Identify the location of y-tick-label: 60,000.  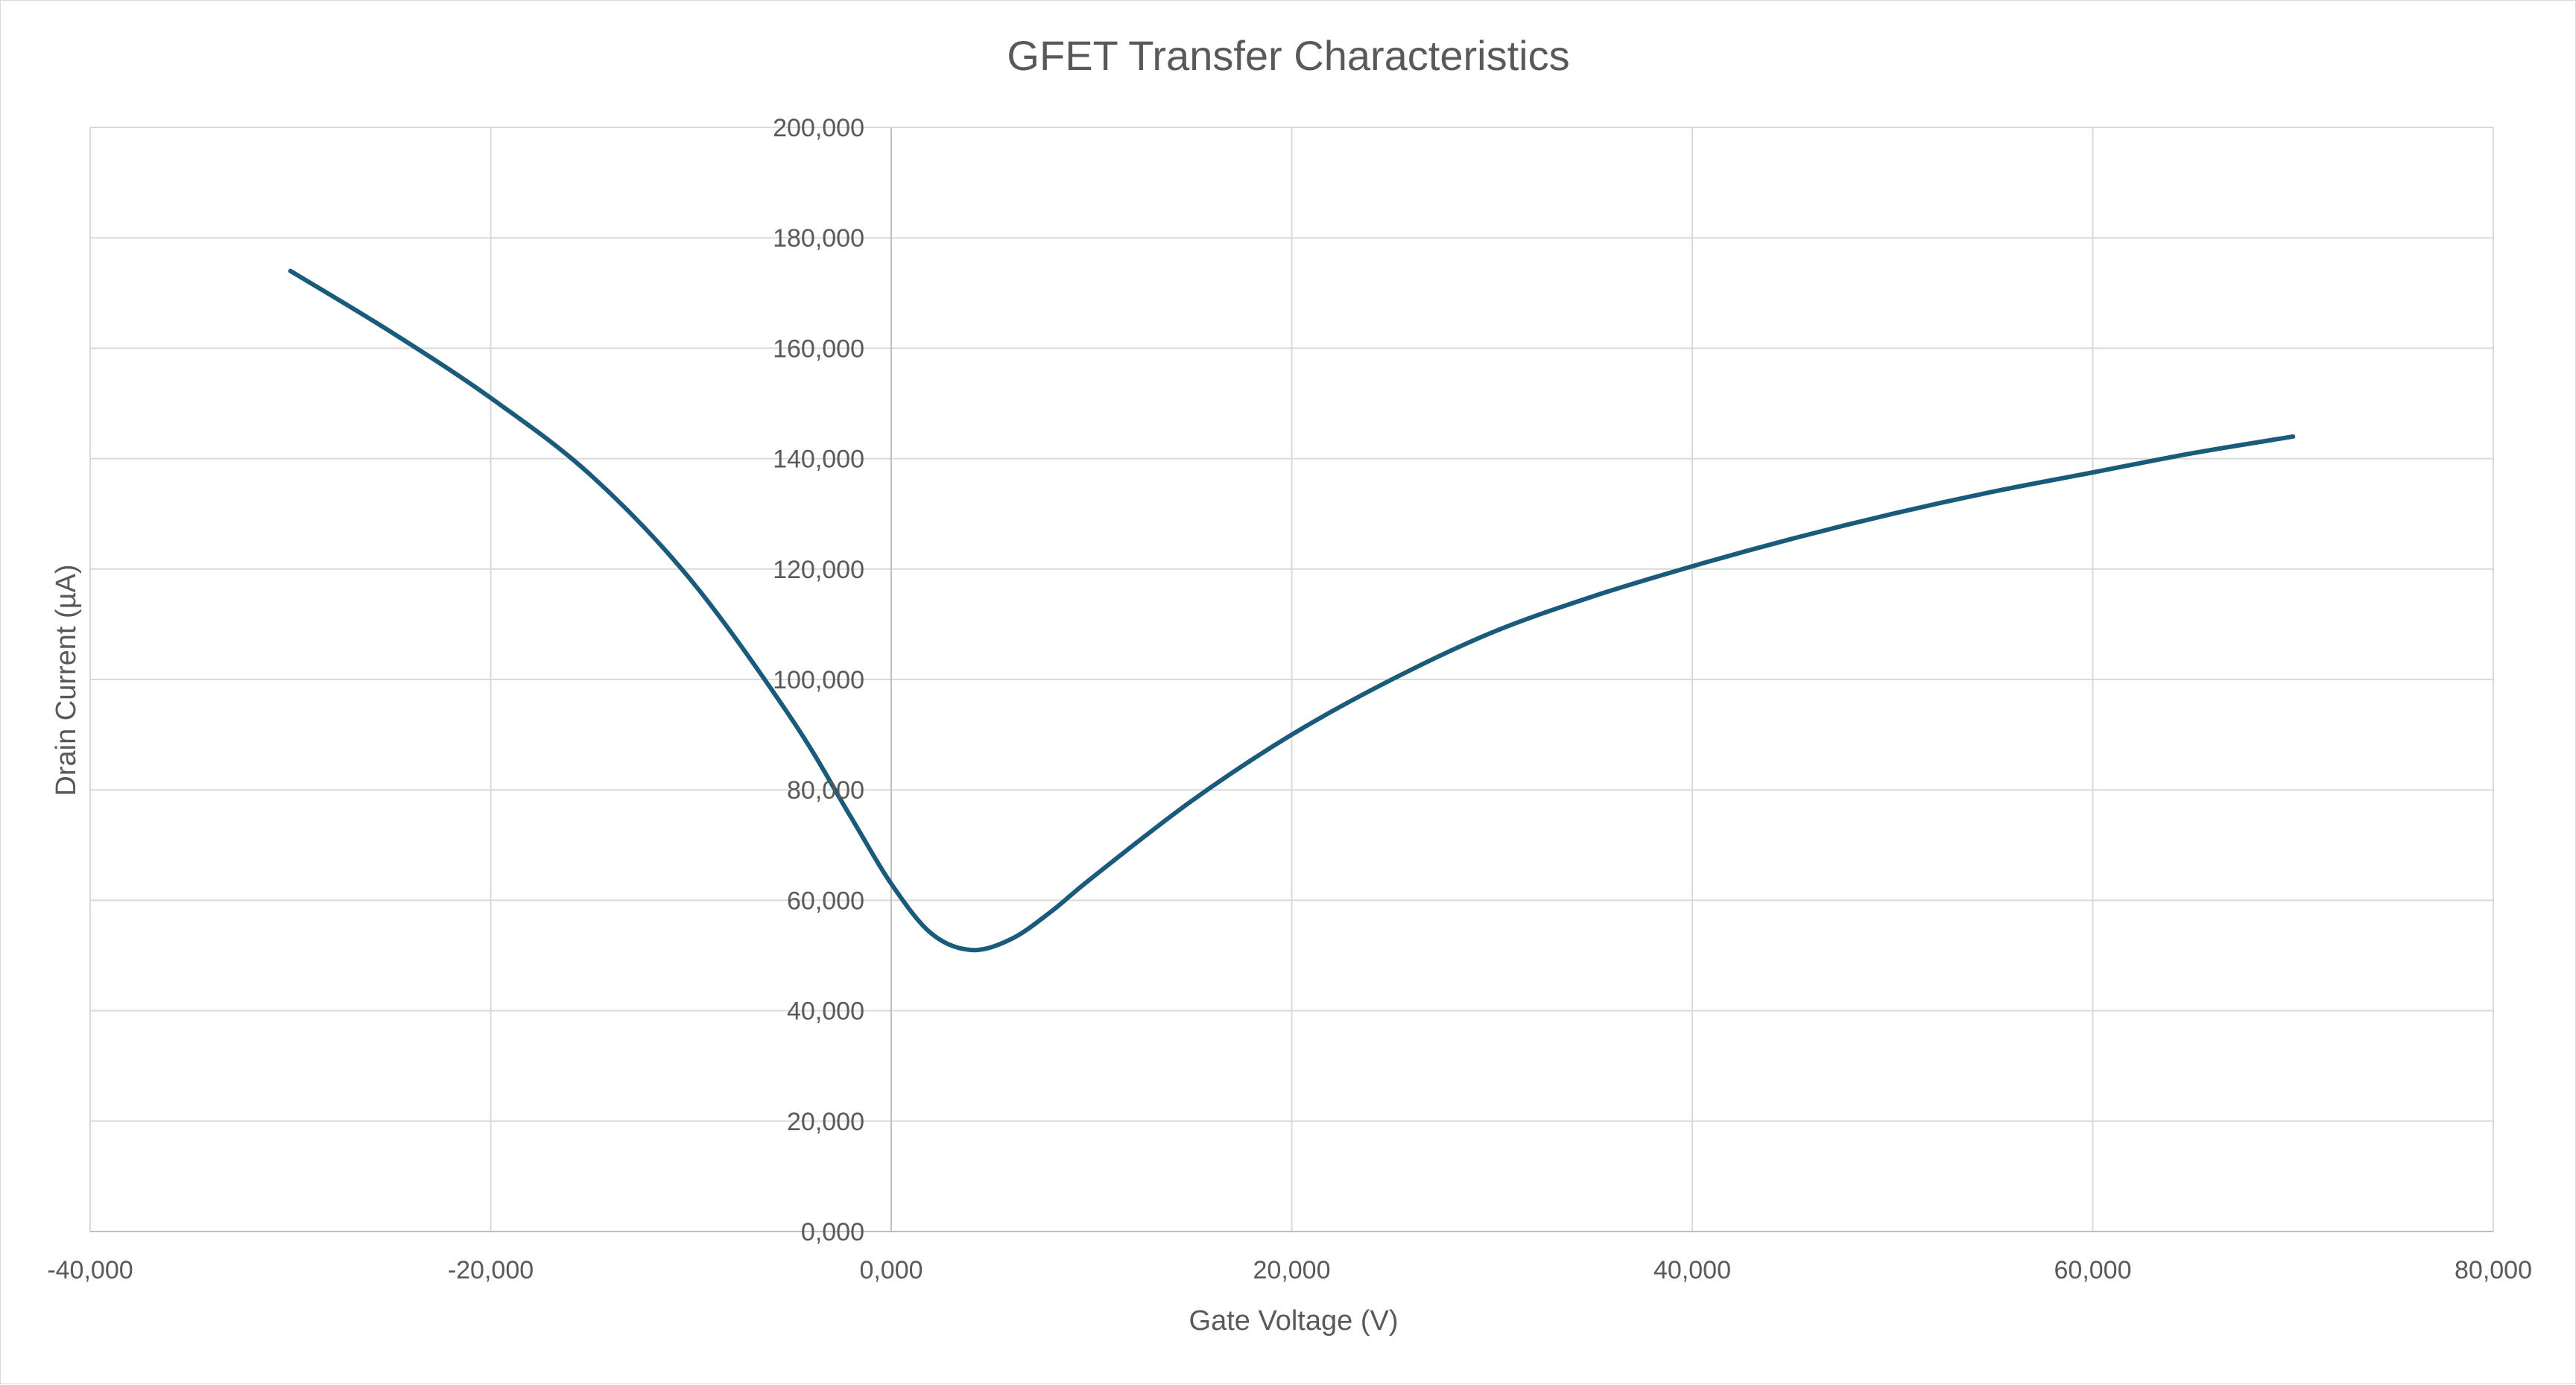
(826, 901).